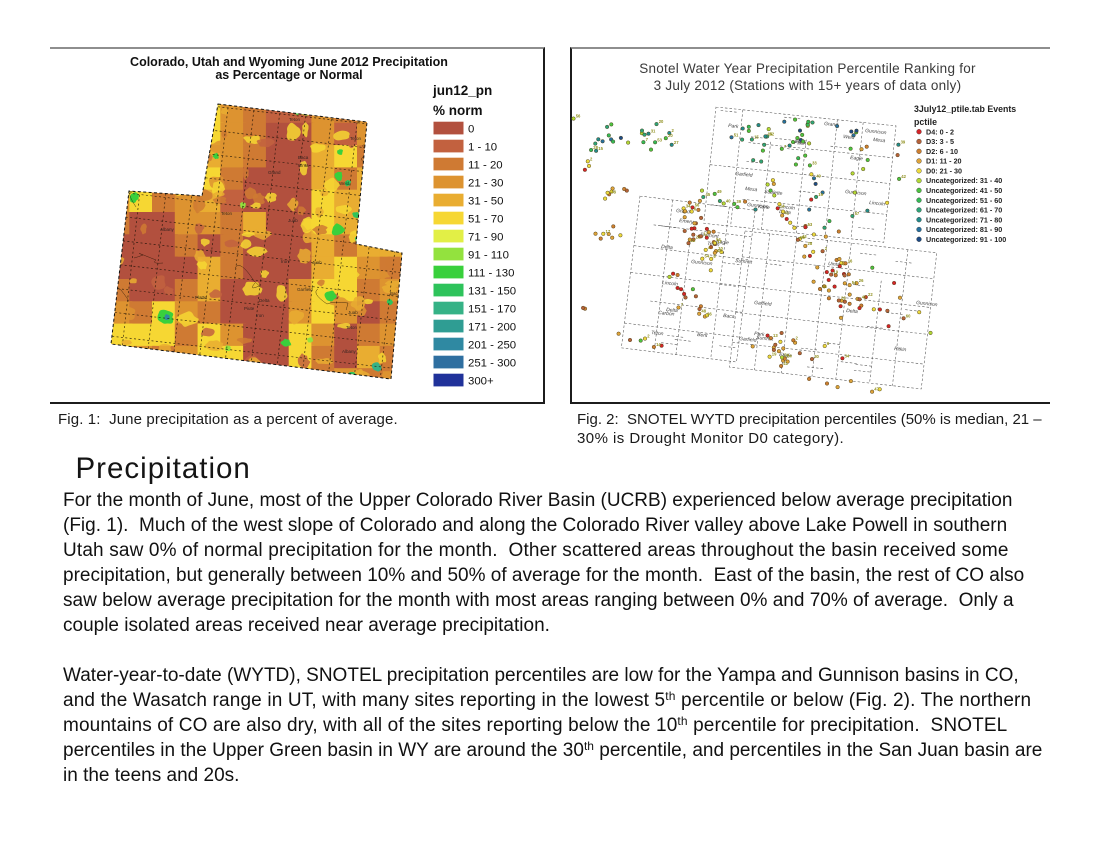  I want to click on svg-text: 71 - 90, so click(485, 237).